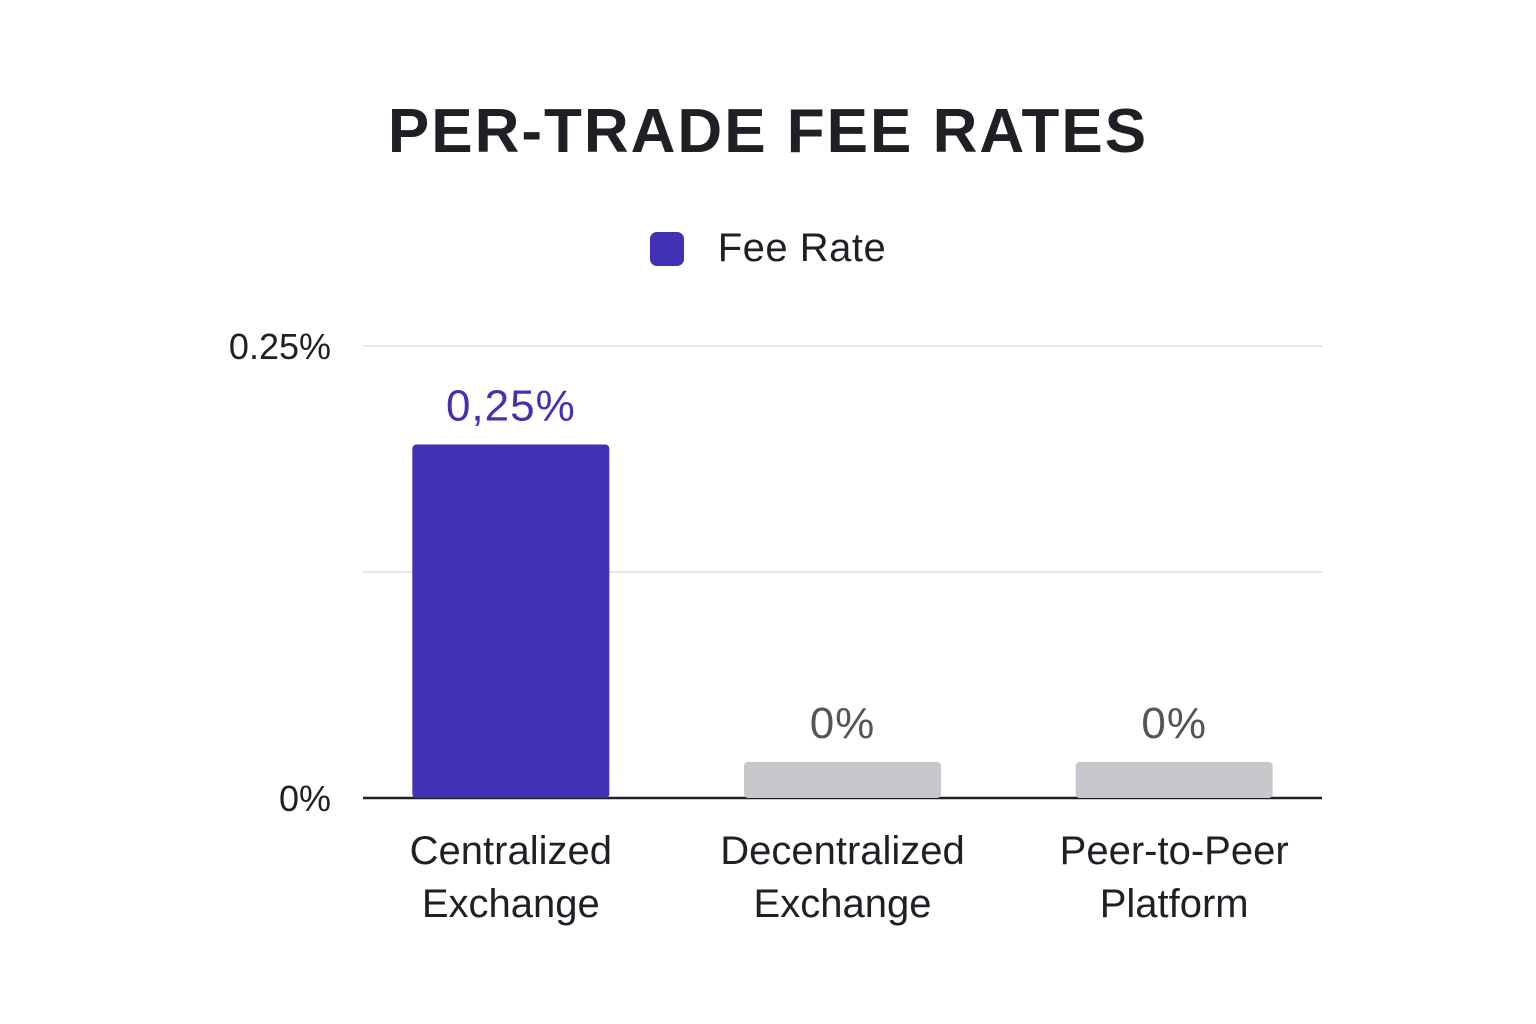  I want to click on x-tick-label: Decentralized, so click(842, 851).